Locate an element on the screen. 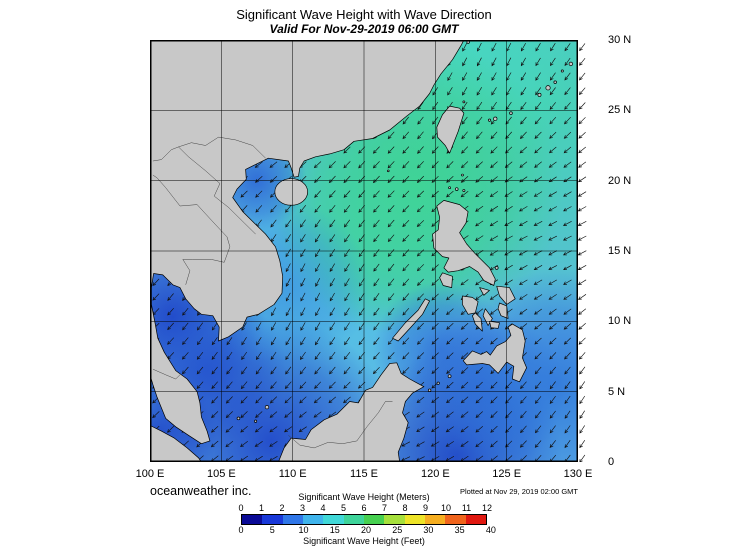 The width and height of the screenshot is (755, 560). colorbar-meters-title: Significant Wave Height (Meters) is located at coordinates (364, 497).